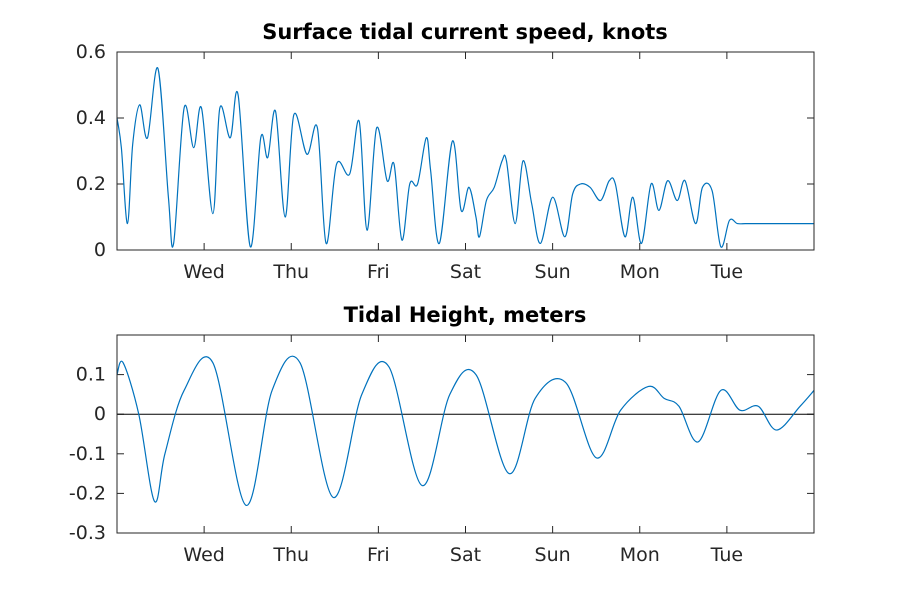 This screenshot has width=900, height=600. Describe the element at coordinates (91, 184) in the screenshot. I see `y-tick-label: 0.2` at that location.